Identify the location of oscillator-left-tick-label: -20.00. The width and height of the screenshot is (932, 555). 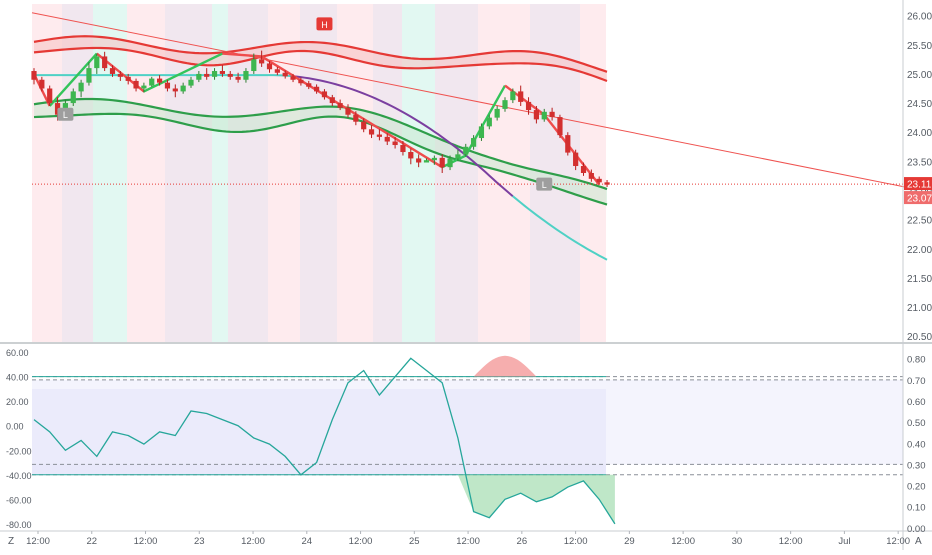
(19, 451).